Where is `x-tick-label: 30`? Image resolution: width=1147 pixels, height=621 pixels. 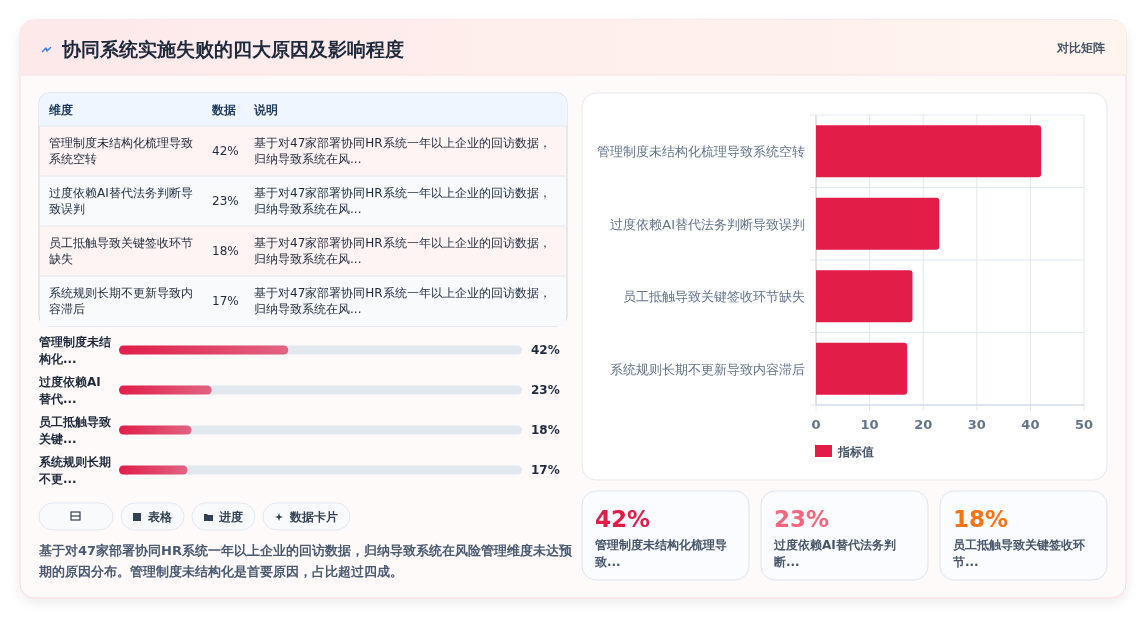
x-tick-label: 30 is located at coordinates (976, 424).